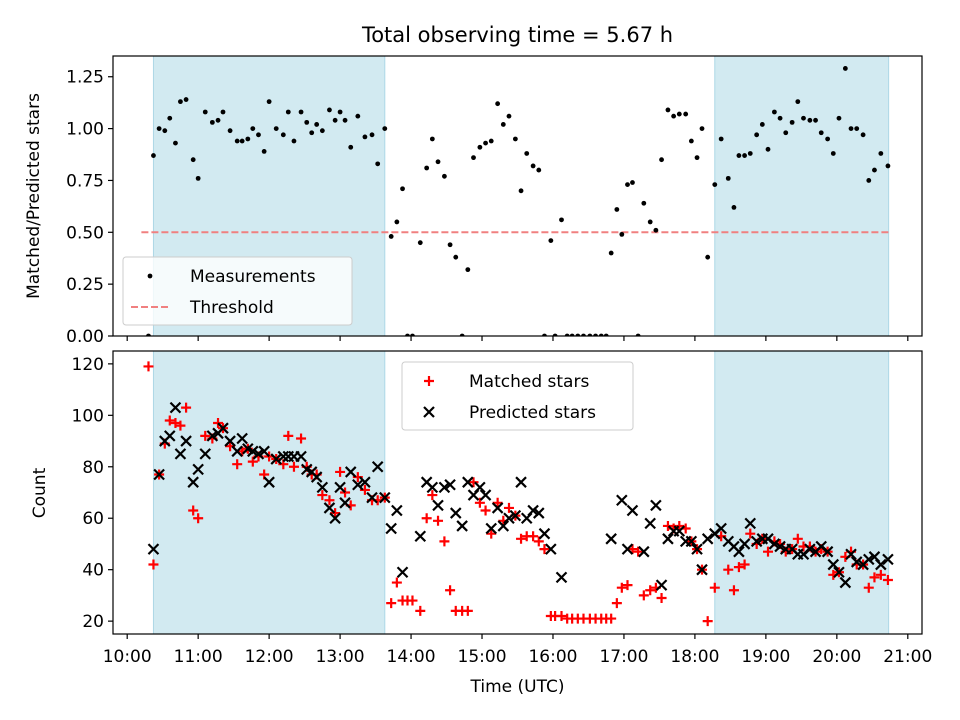 Image resolution: width=960 pixels, height=720 pixels. I want to click on y-tick-label: 0.75, so click(85, 181).